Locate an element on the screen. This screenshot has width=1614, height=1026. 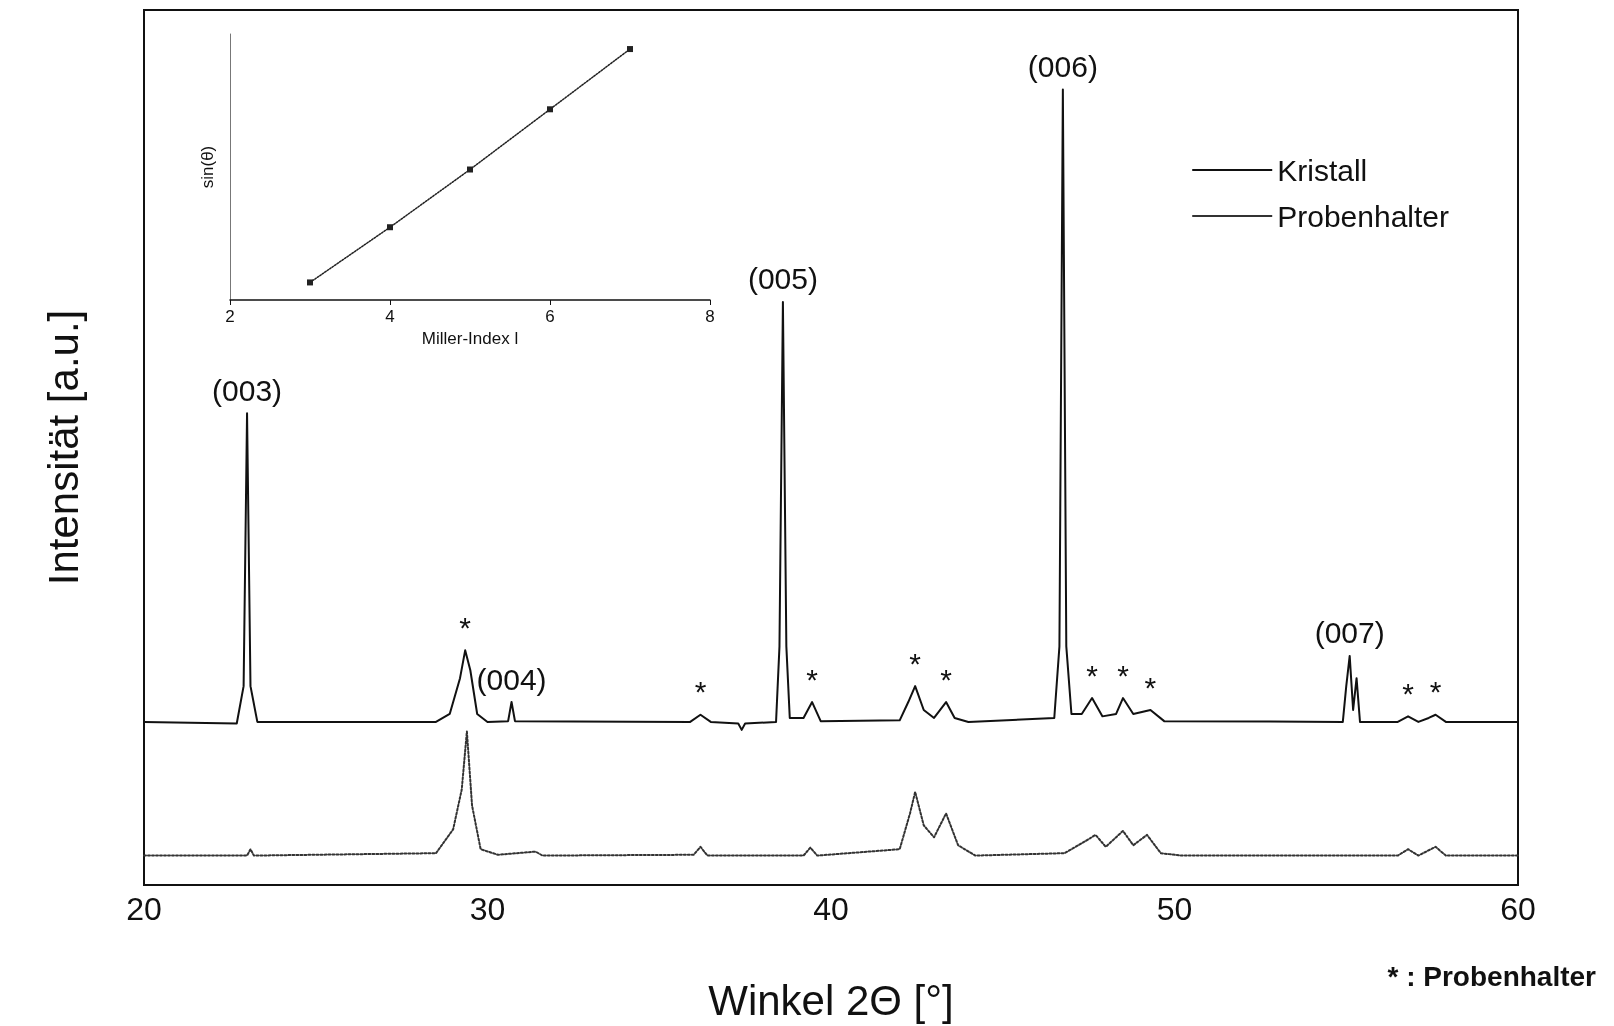
annotation: (003) is located at coordinates (247, 390).